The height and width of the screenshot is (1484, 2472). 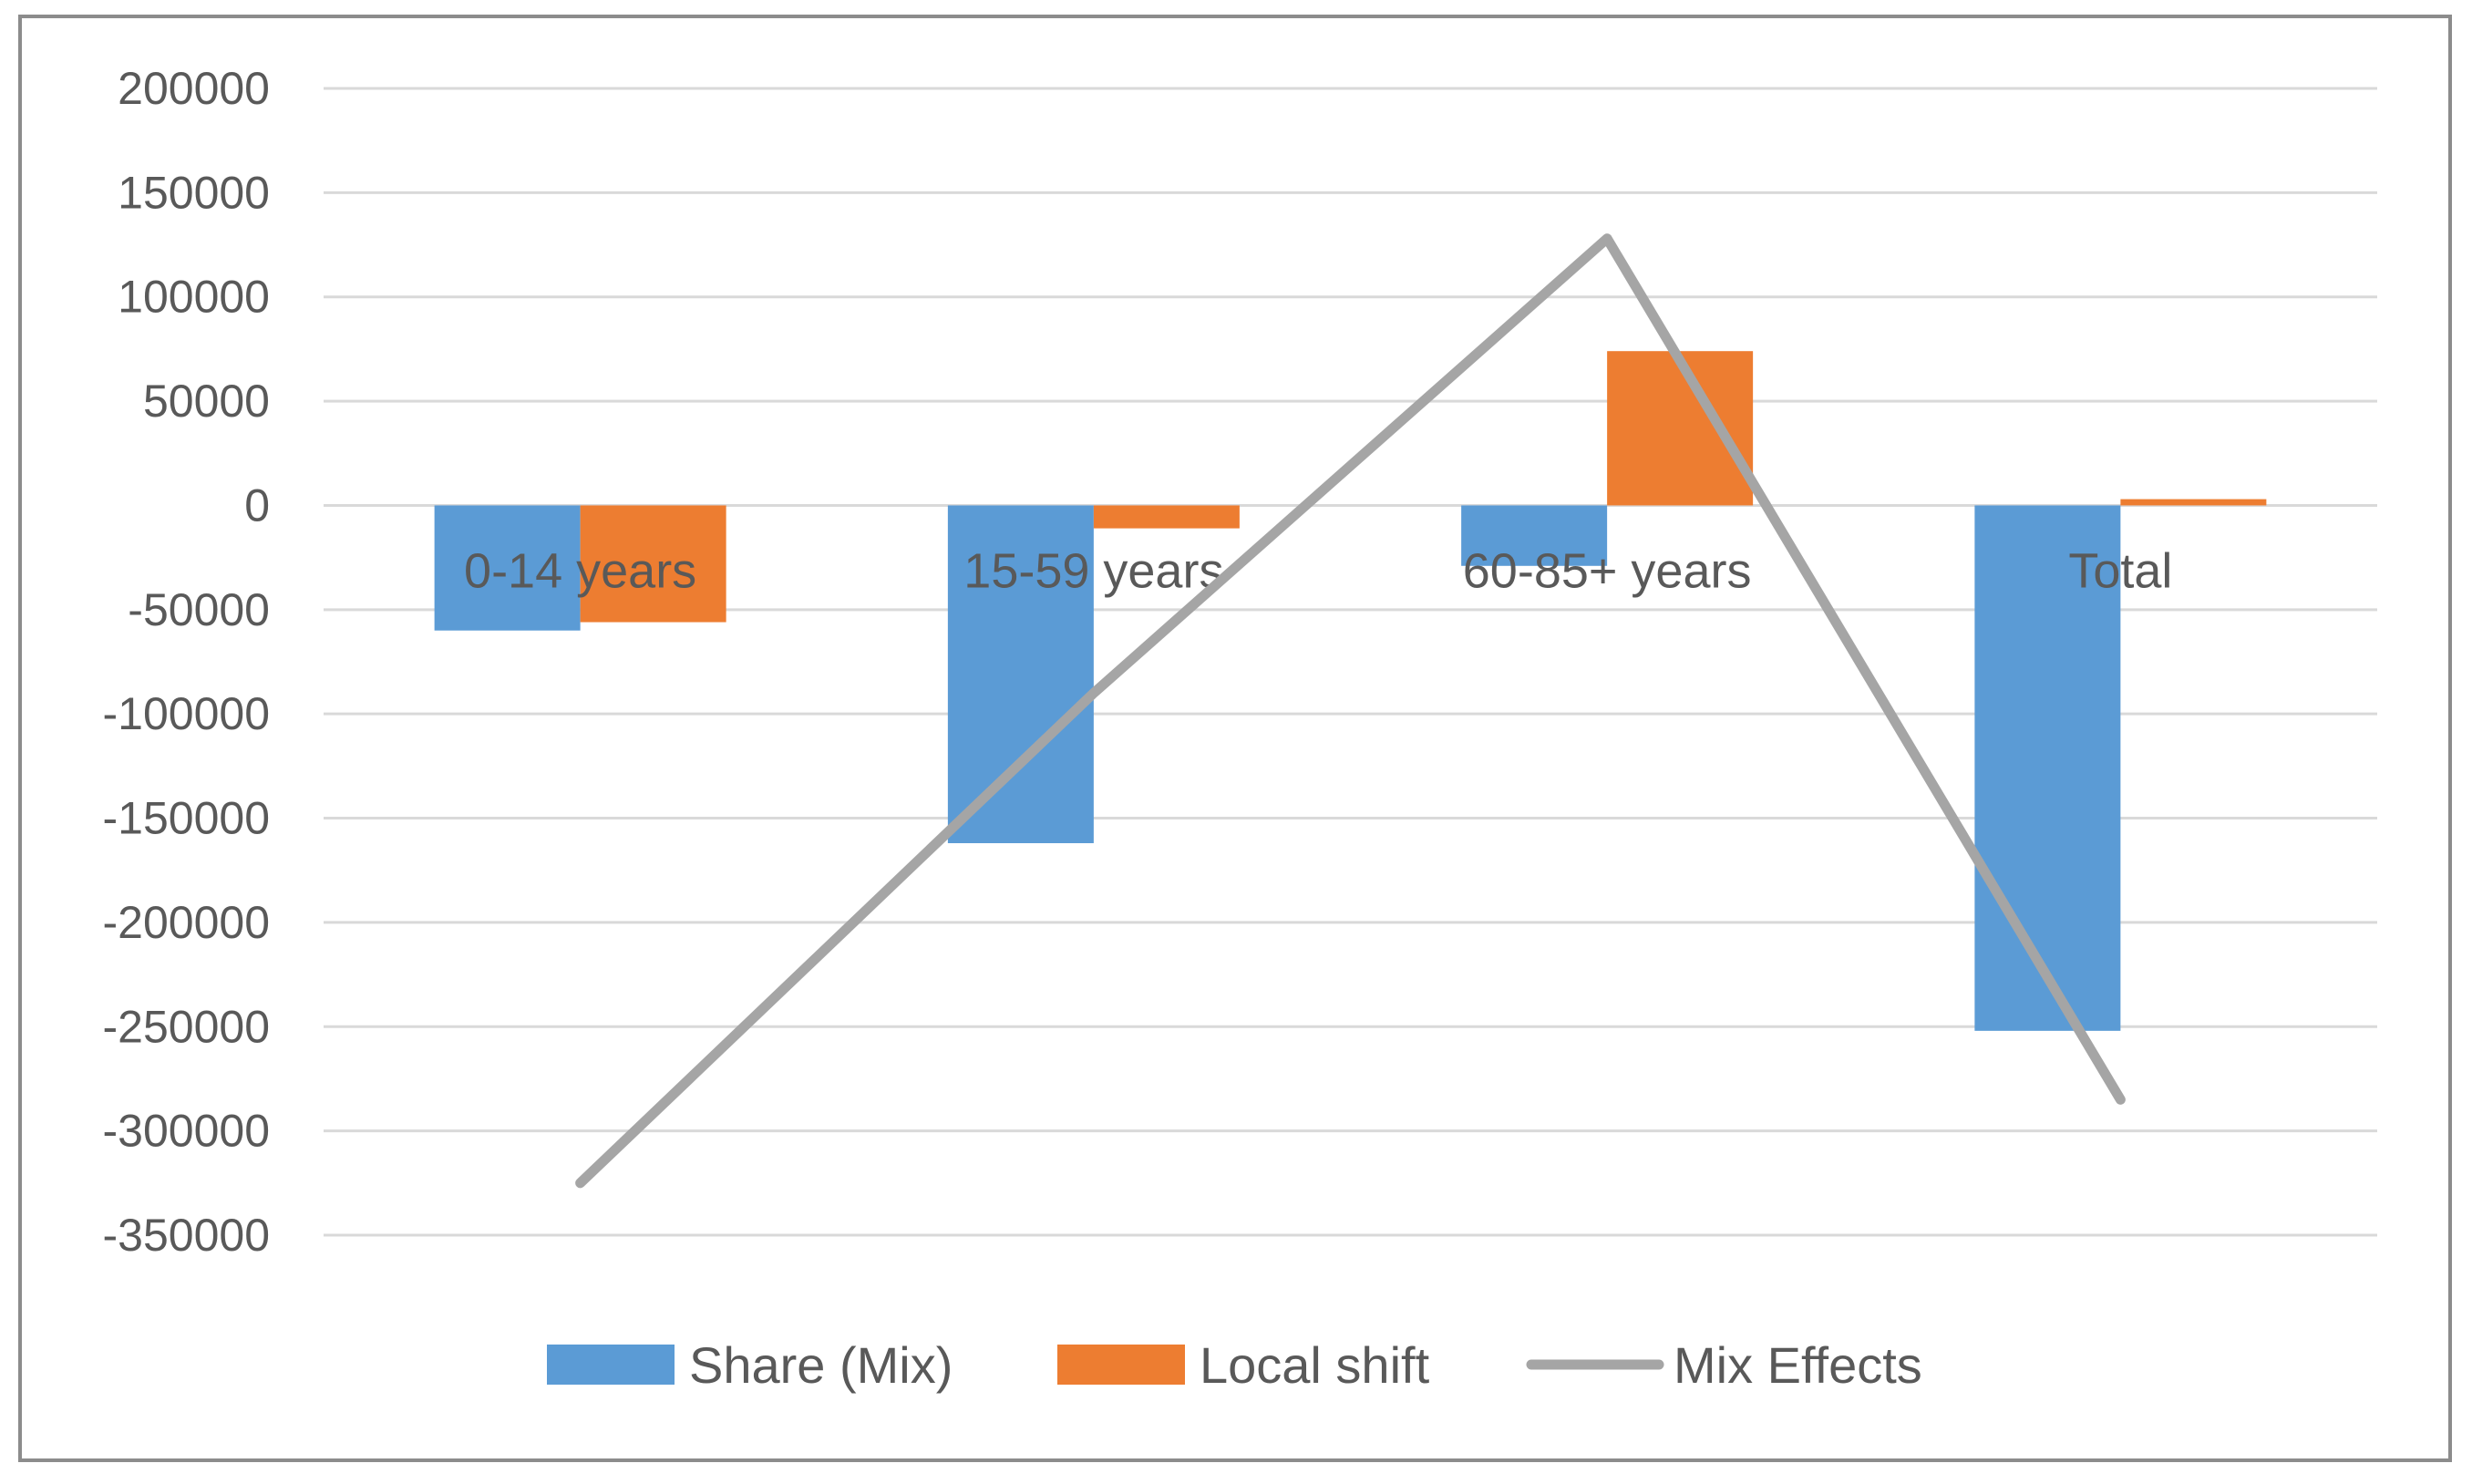 I want to click on legend-swatch-share-mix-, so click(x=611, y=1365).